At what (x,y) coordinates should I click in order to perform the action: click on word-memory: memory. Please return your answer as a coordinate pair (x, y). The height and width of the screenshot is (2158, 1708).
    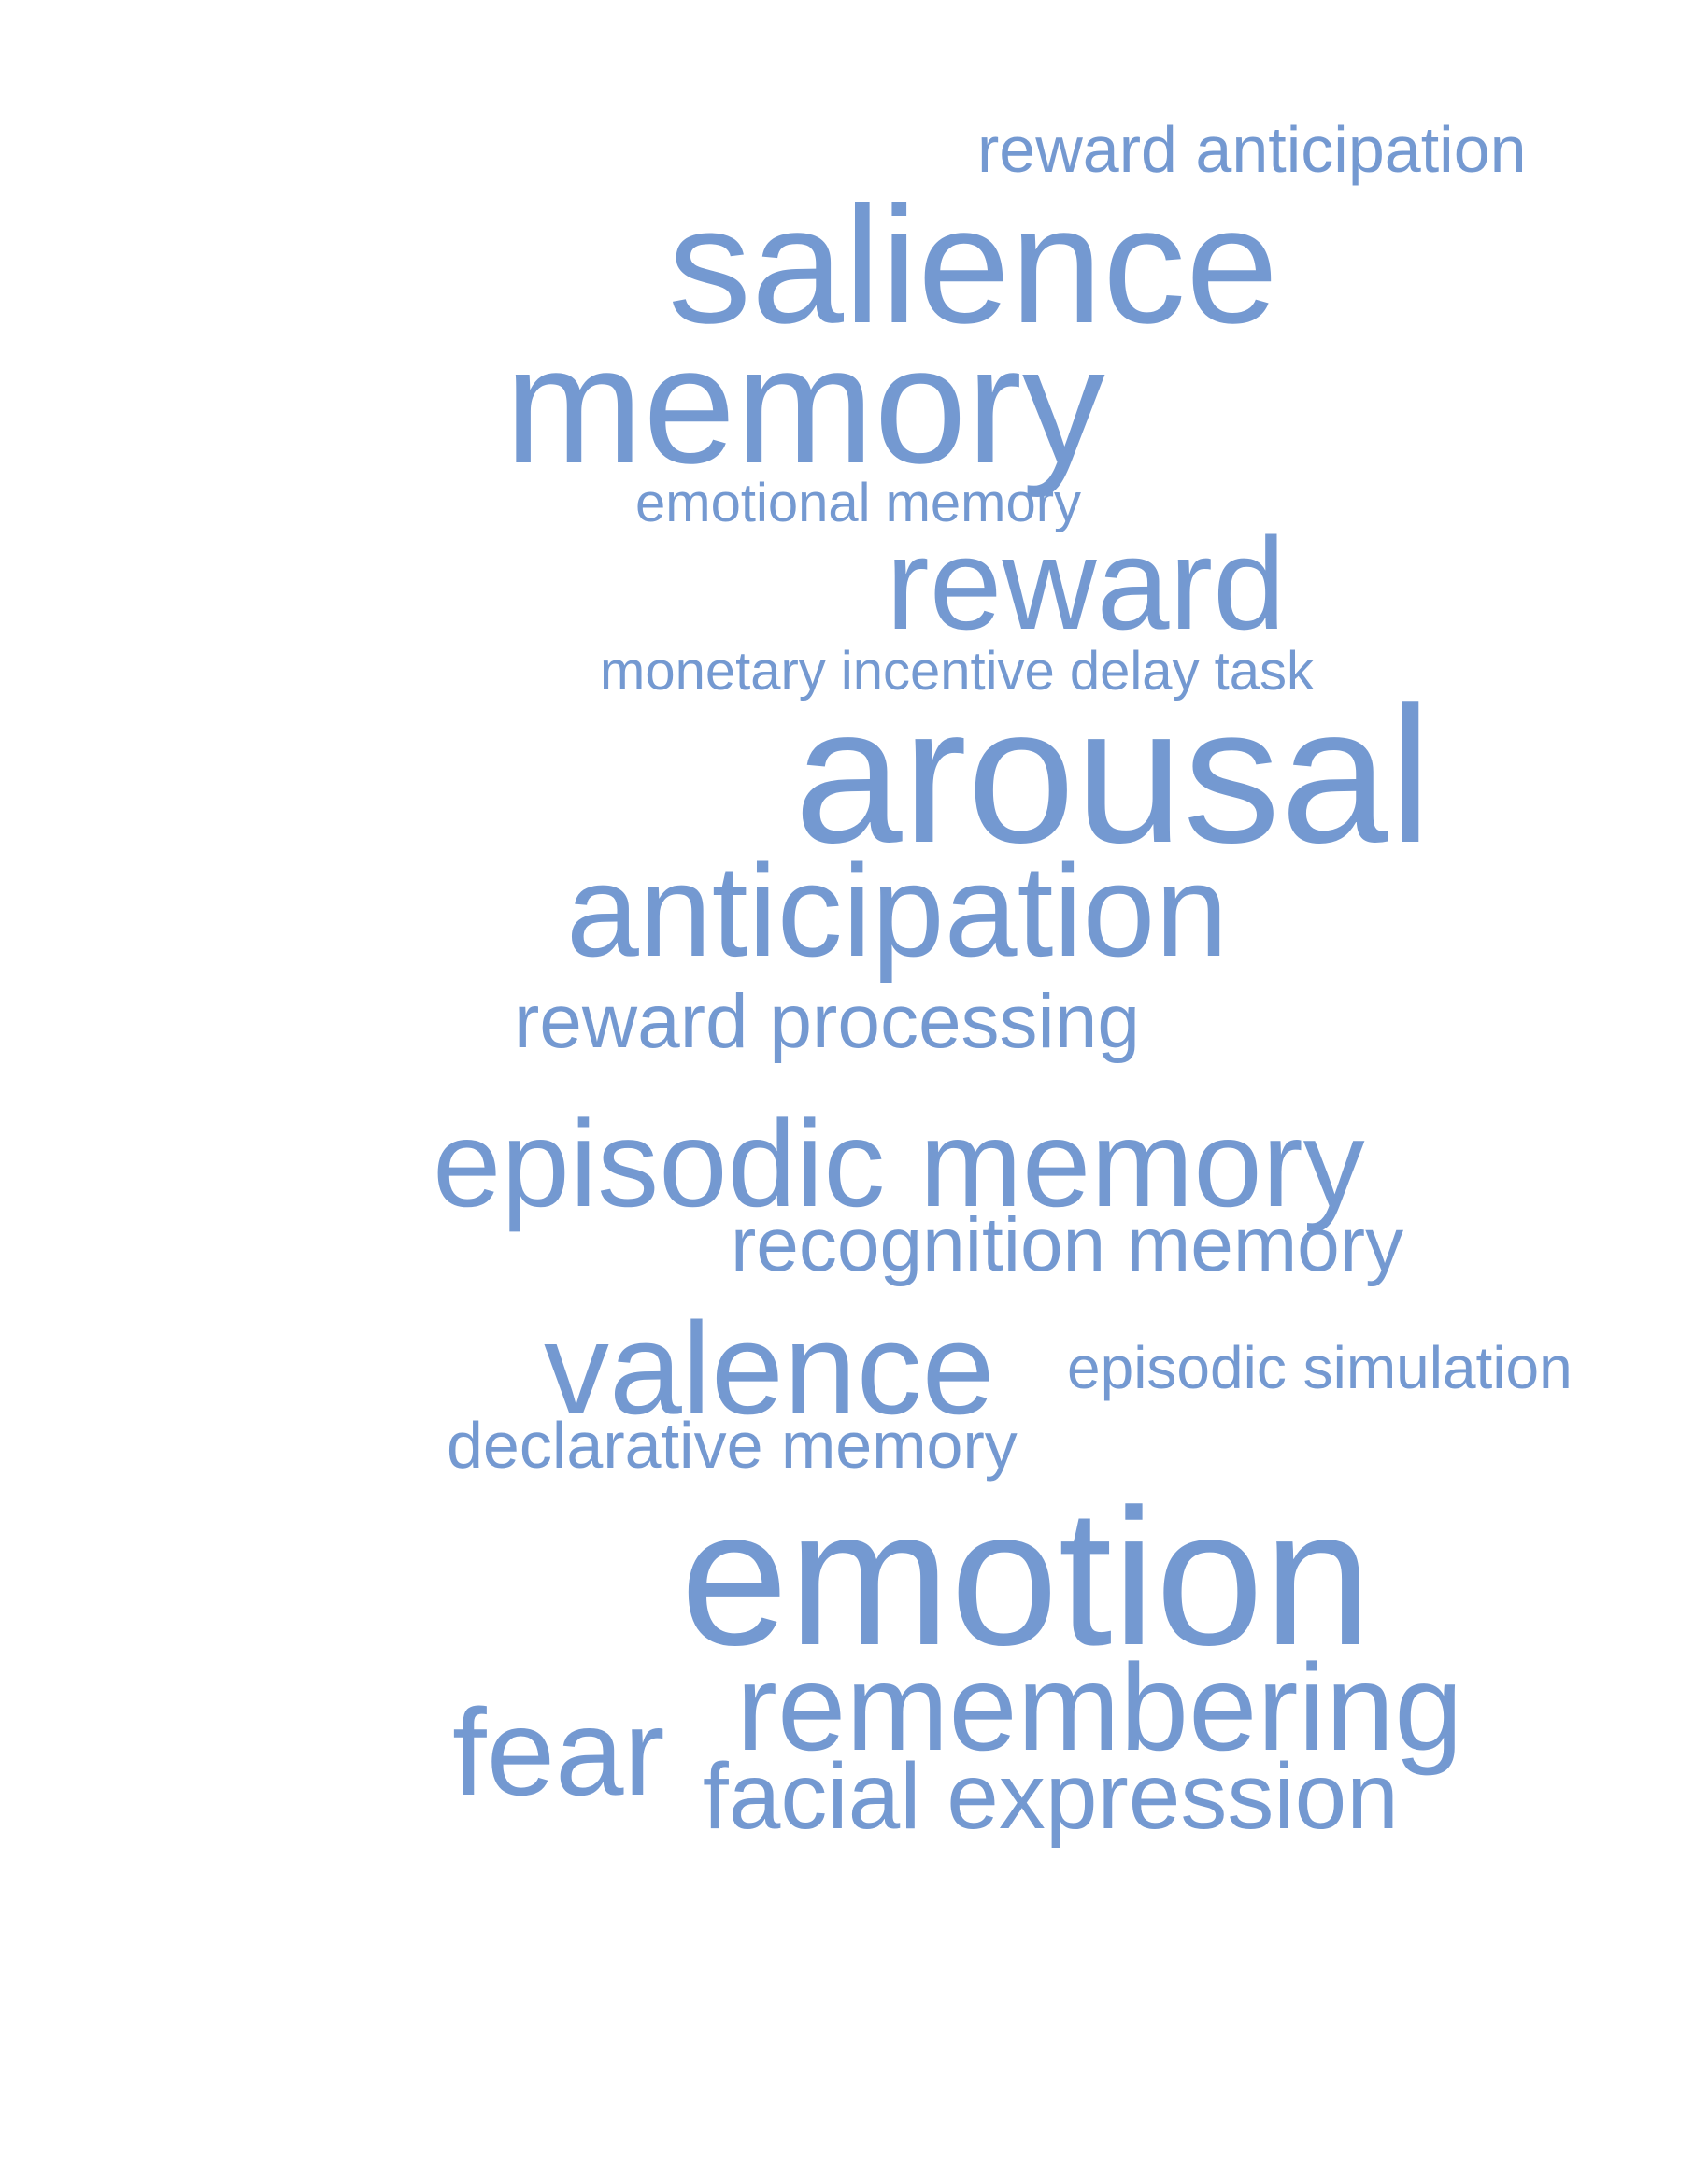
    Looking at the image, I should click on (805, 405).